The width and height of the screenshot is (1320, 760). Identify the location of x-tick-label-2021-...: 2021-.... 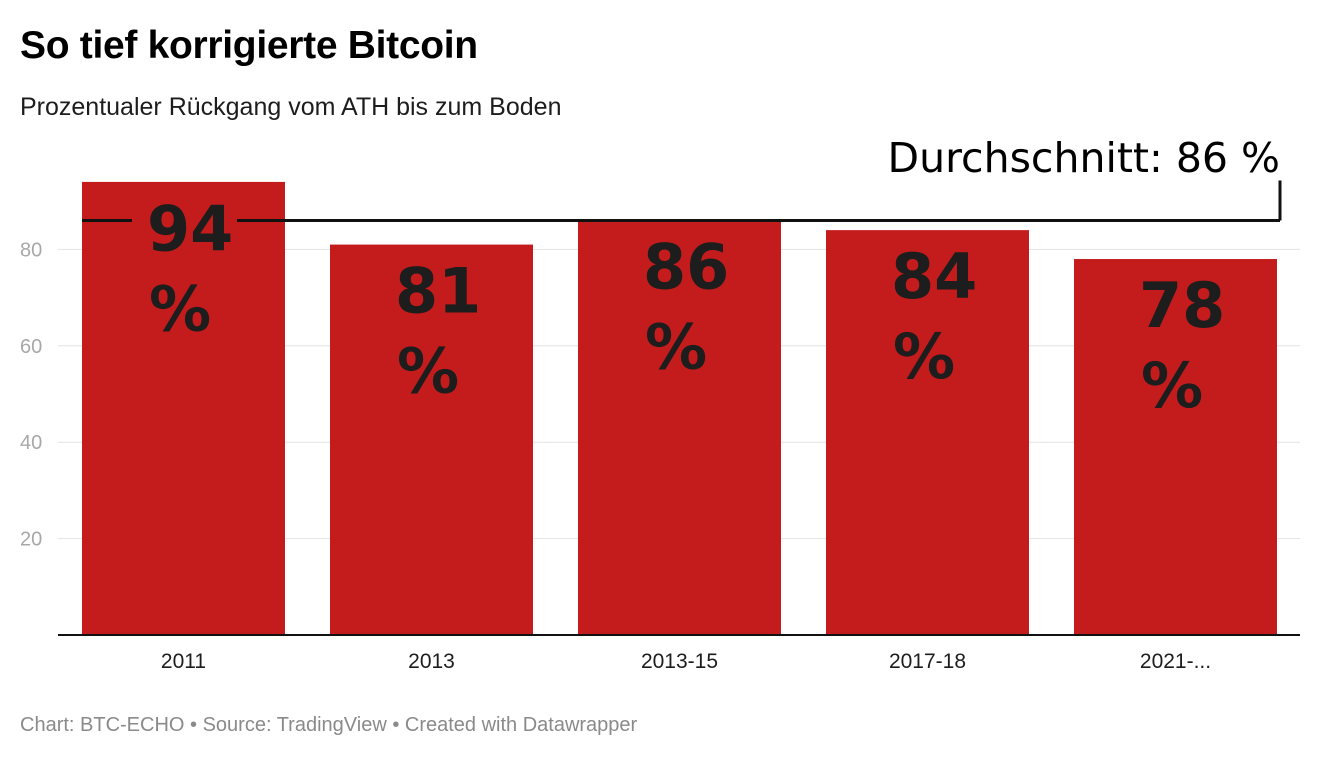
(1175, 661).